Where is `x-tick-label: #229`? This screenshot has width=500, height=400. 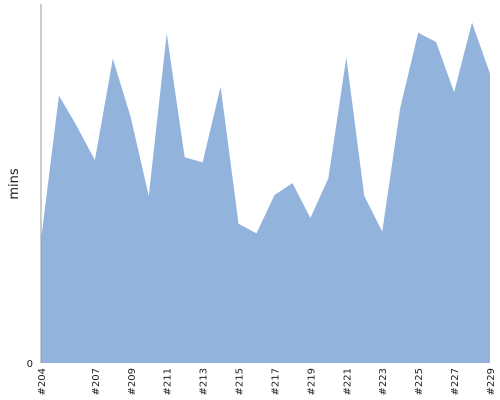 x-tick-label: #229 is located at coordinates (491, 381).